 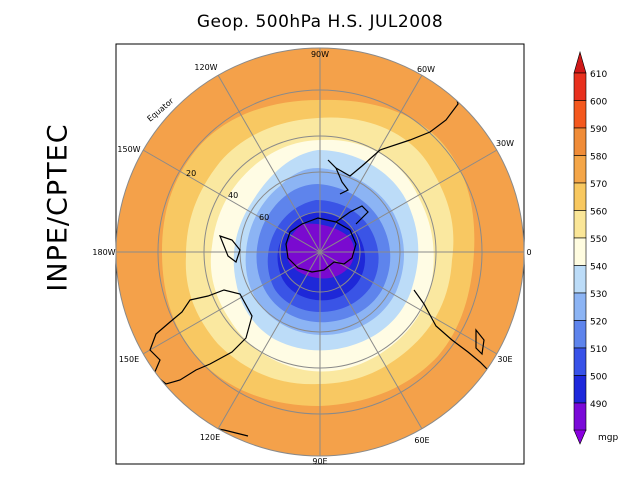 I want to click on lon-label-120e: 120E, so click(x=210, y=437).